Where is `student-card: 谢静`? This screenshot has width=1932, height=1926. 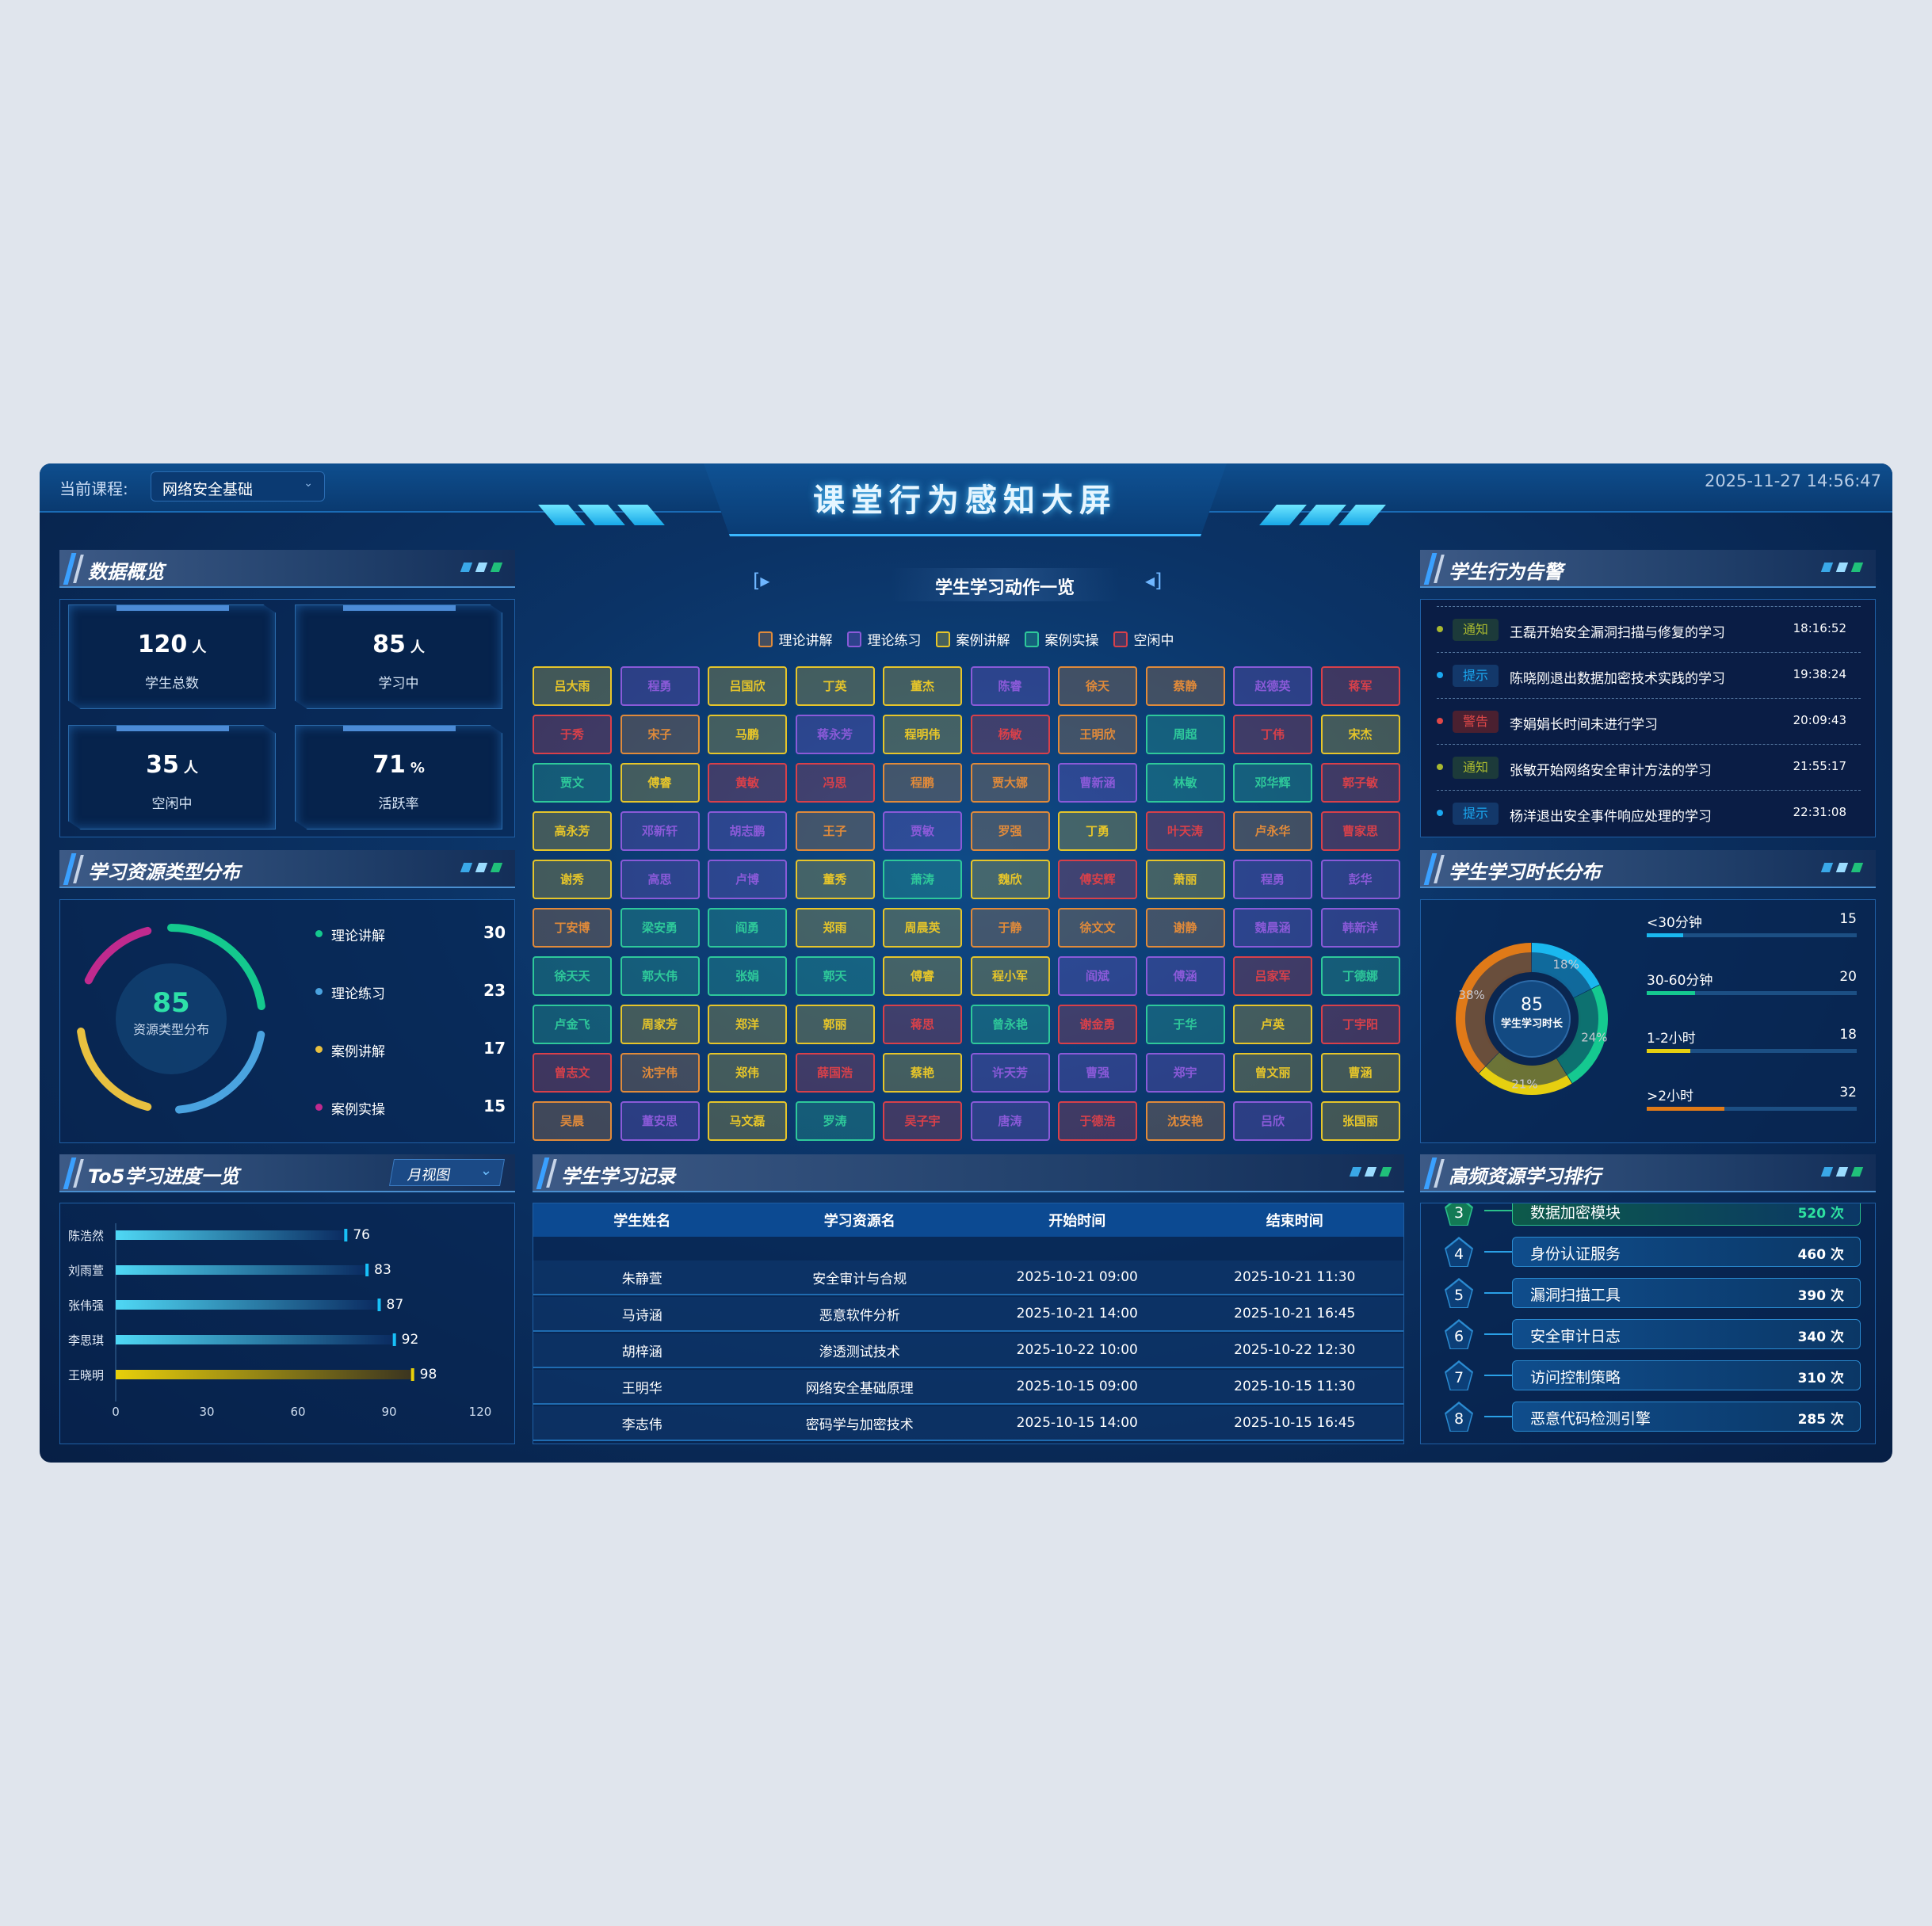
student-card: 谢静 is located at coordinates (1185, 928).